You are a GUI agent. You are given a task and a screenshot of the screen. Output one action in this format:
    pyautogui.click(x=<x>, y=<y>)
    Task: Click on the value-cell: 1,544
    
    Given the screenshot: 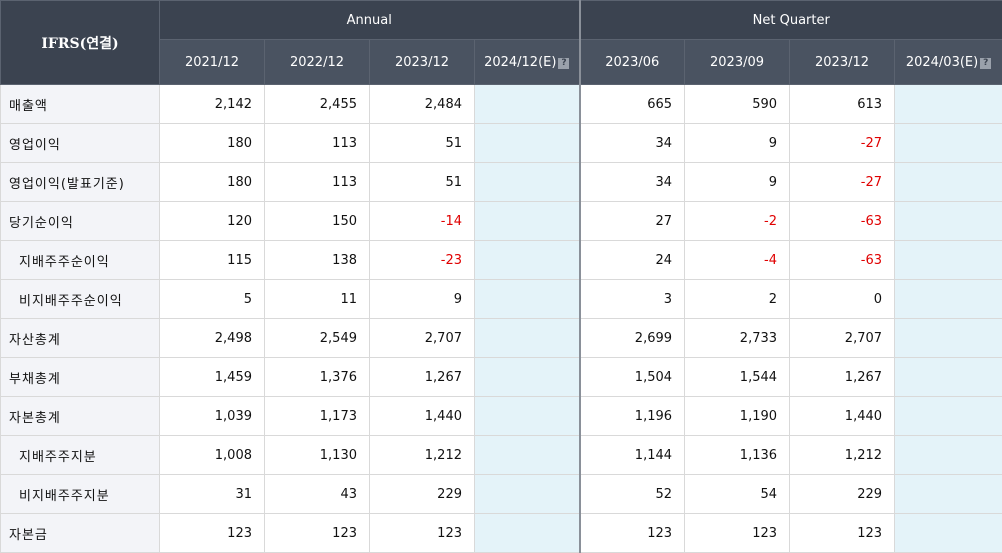 What is the action you would take?
    pyautogui.click(x=737, y=377)
    